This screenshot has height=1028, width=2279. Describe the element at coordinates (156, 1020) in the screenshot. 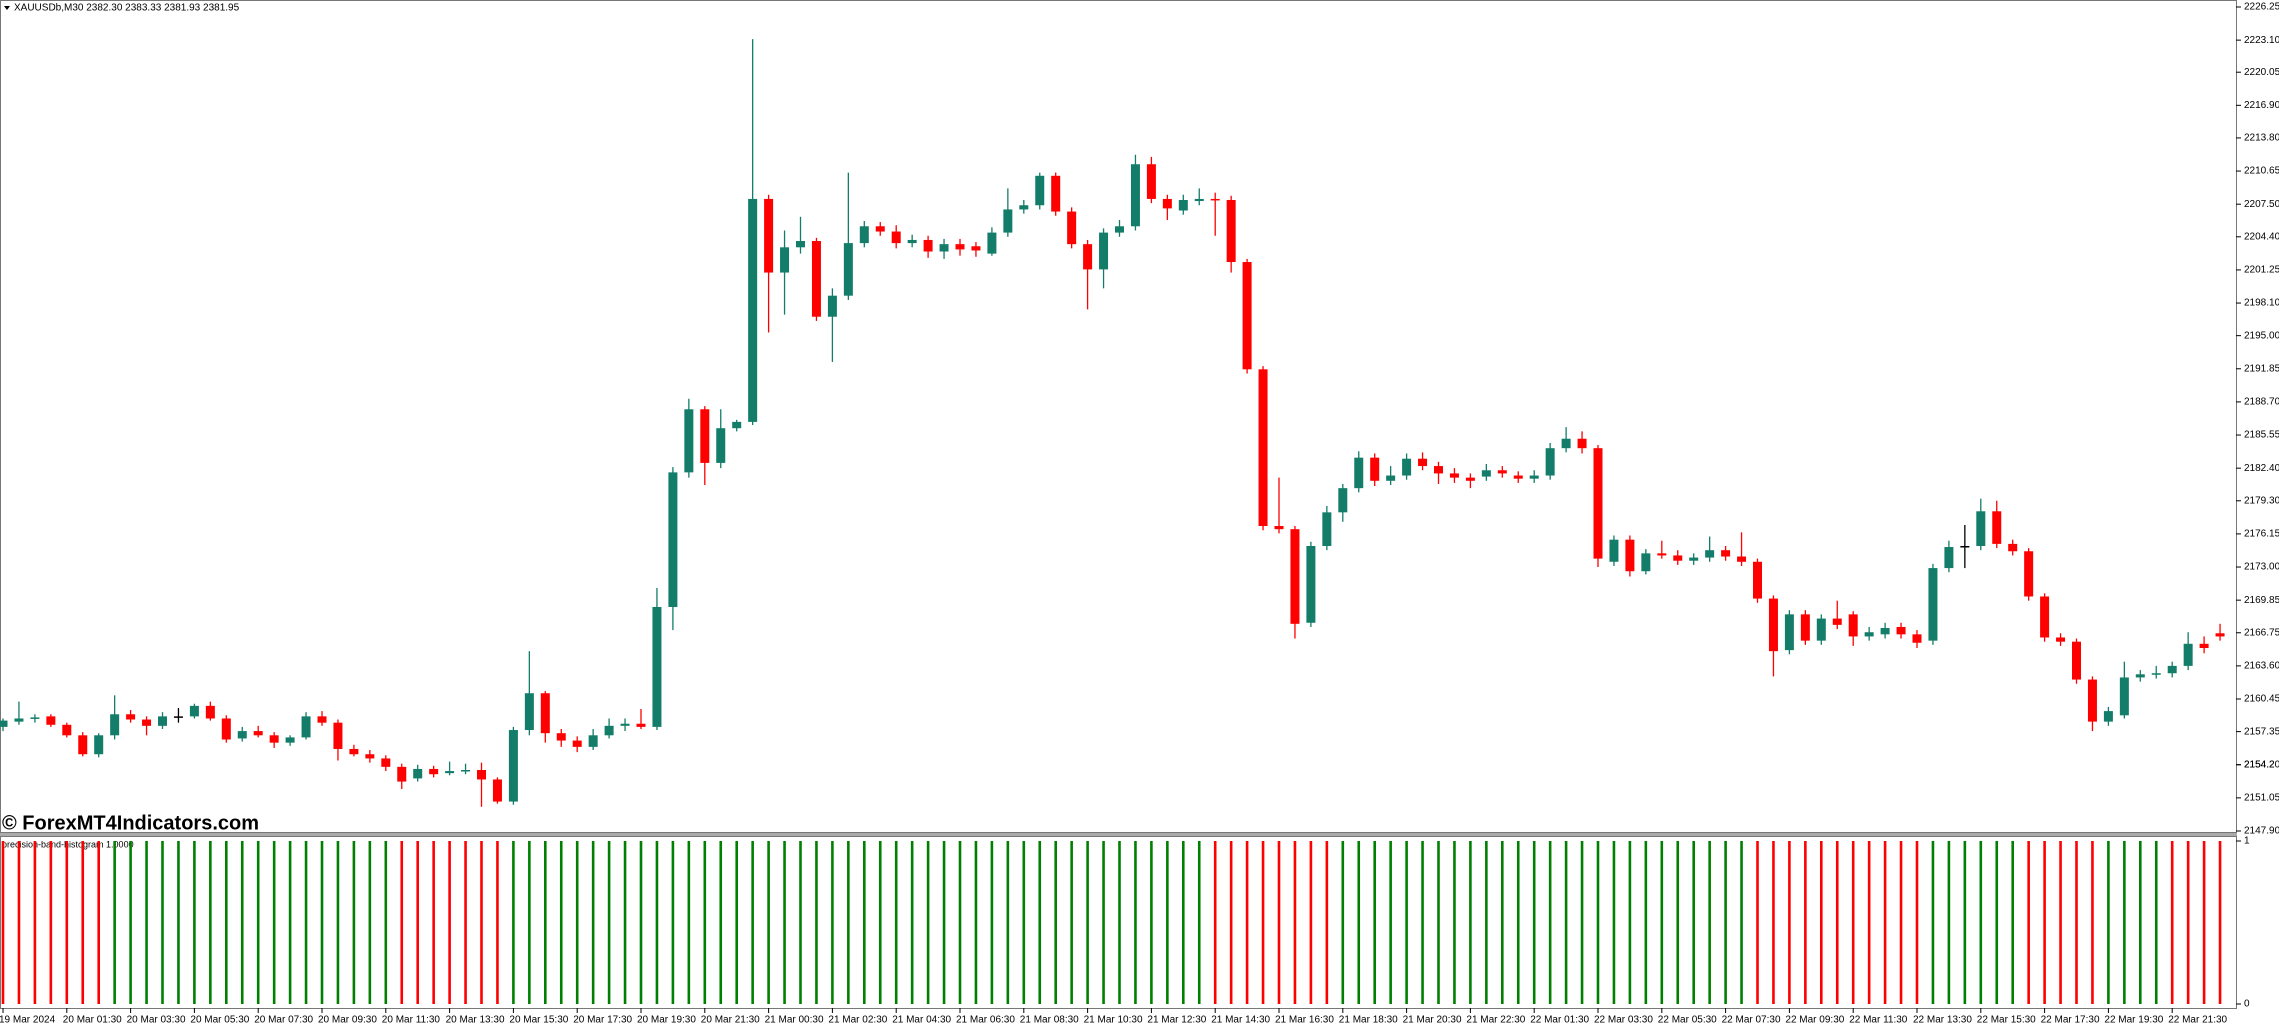

I see `x-tick-label: 20 Mar 03:30` at that location.